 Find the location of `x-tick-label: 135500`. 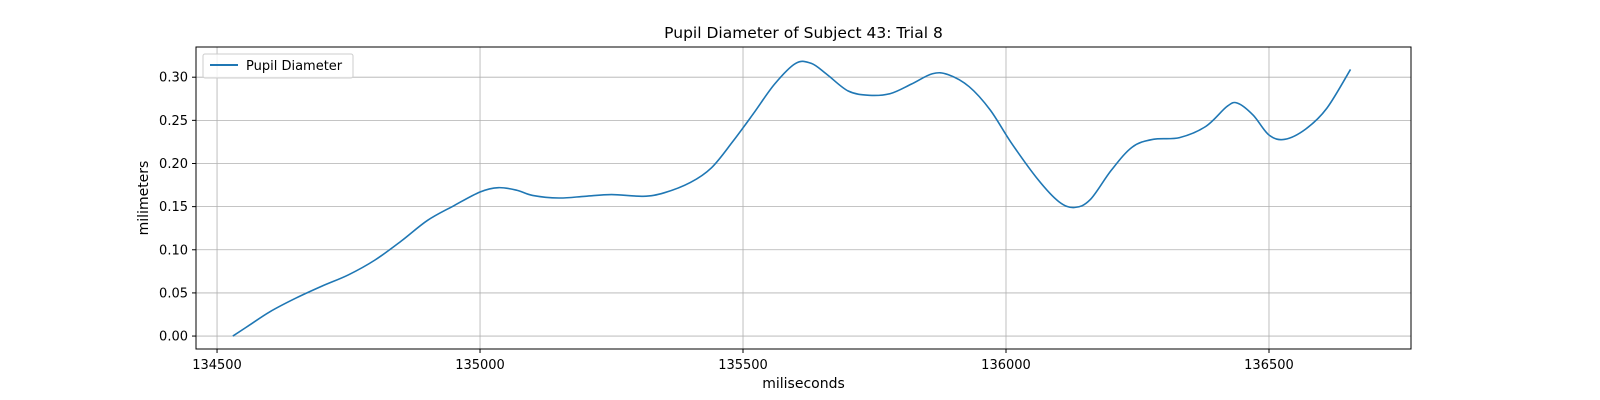

x-tick-label: 135500 is located at coordinates (743, 365).